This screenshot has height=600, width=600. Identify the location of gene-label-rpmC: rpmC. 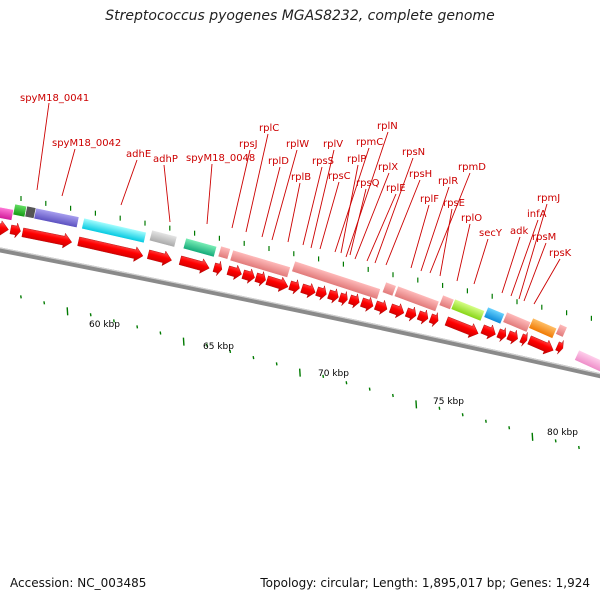
(369, 142).